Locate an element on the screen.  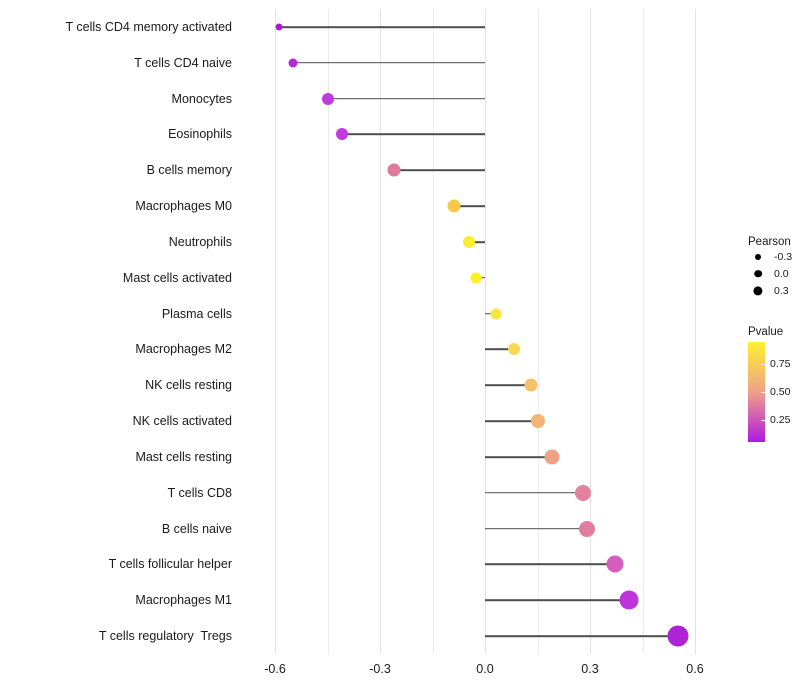
pvalue-color-legend: Pvalue 0.75 0.50 0.25 is located at coordinates (774, 384).